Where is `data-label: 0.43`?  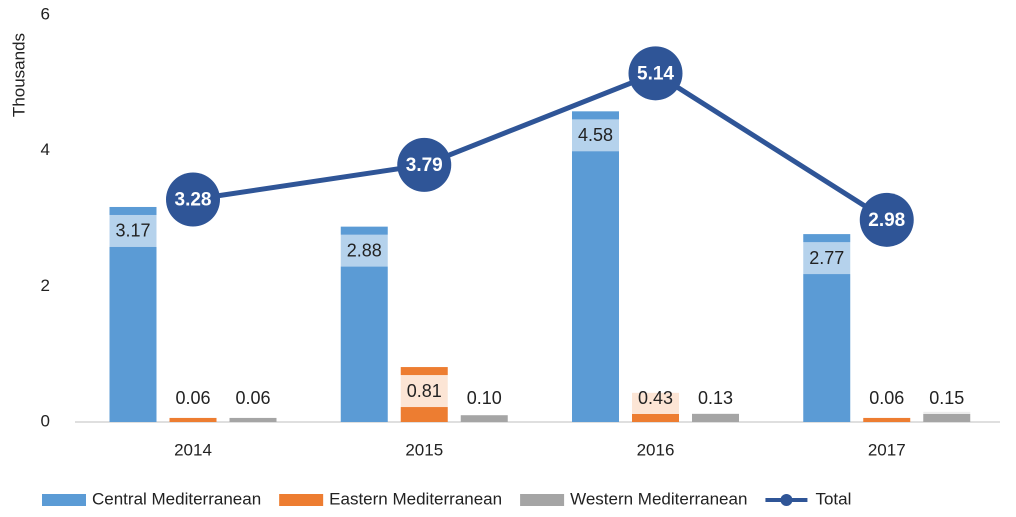
data-label: 0.43 is located at coordinates (655, 398).